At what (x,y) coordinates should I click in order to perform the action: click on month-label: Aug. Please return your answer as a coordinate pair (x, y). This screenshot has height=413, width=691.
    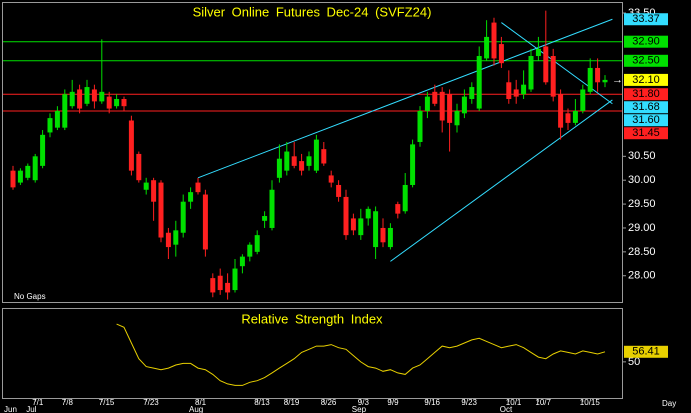
    Looking at the image, I should click on (196, 409).